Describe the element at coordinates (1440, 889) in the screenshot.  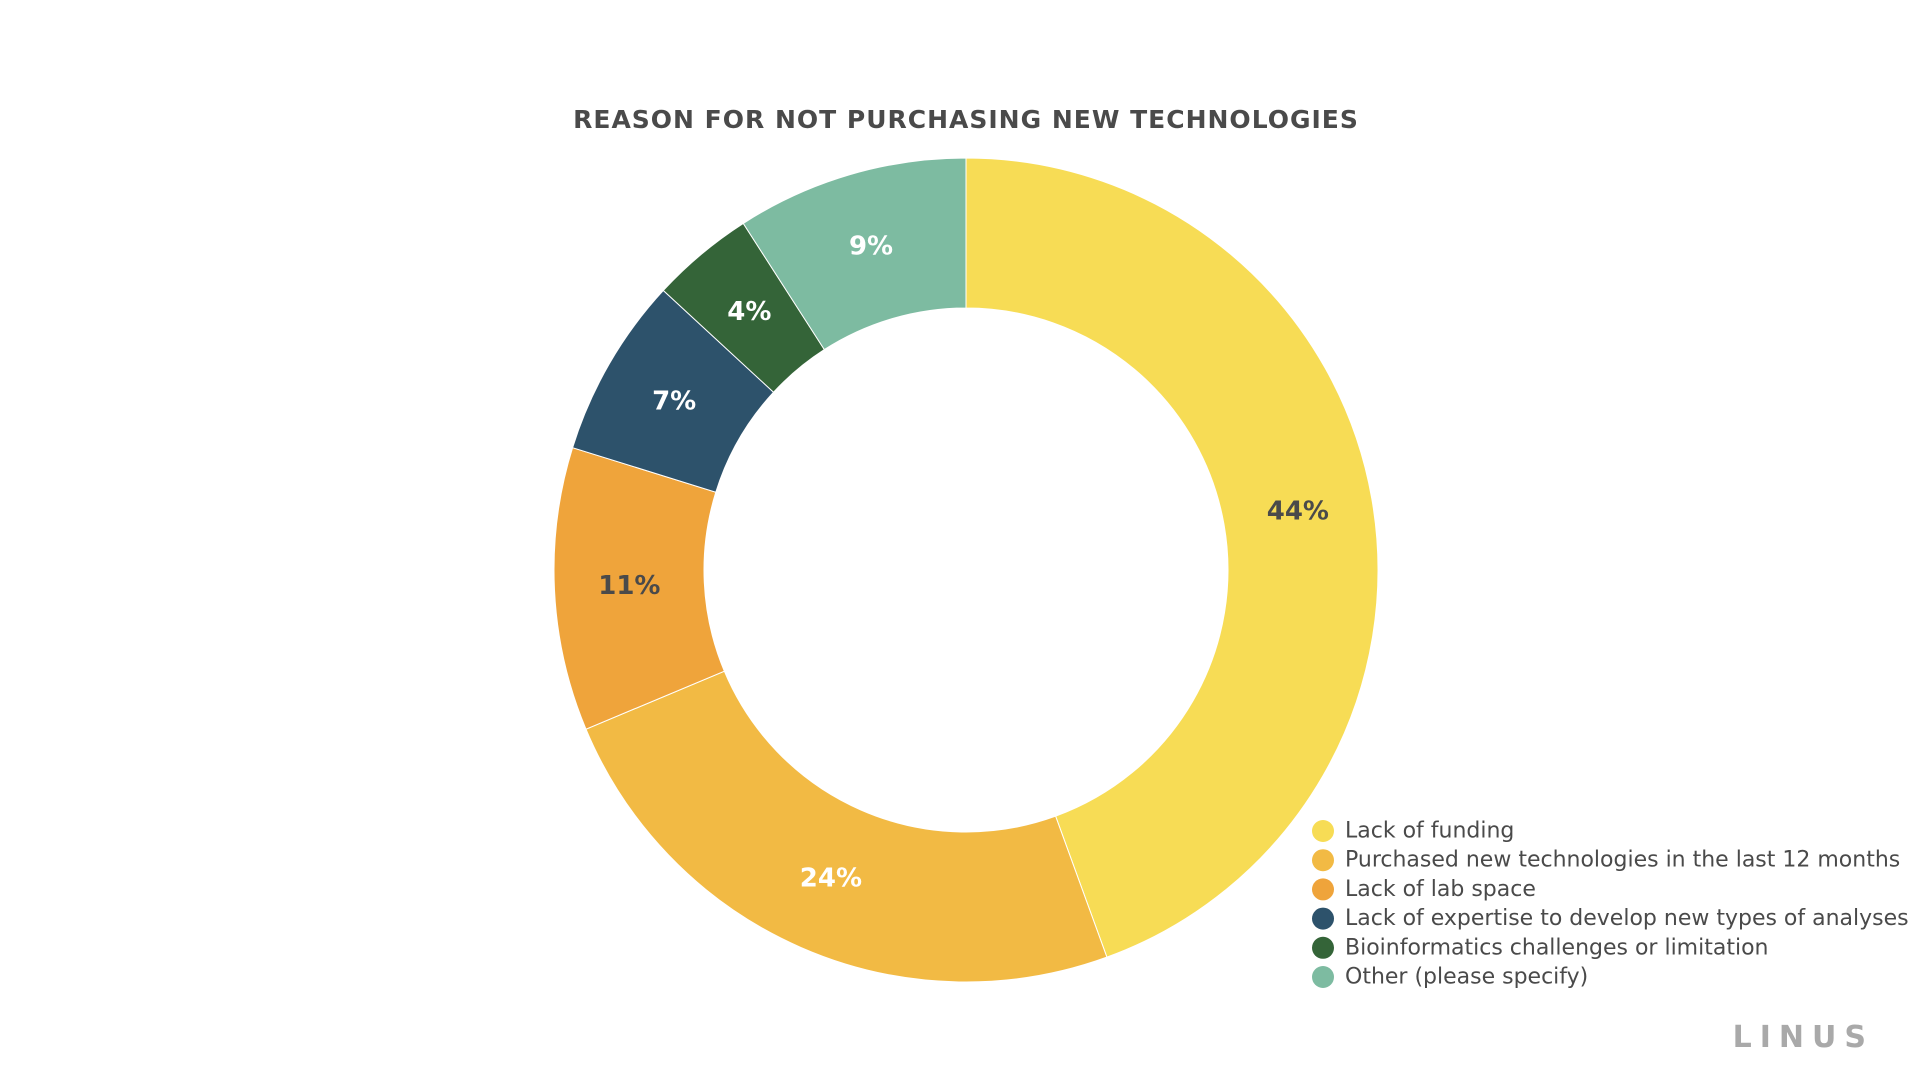
I see `legend-label-lack-of-lab-space: Lack of lab space` at that location.